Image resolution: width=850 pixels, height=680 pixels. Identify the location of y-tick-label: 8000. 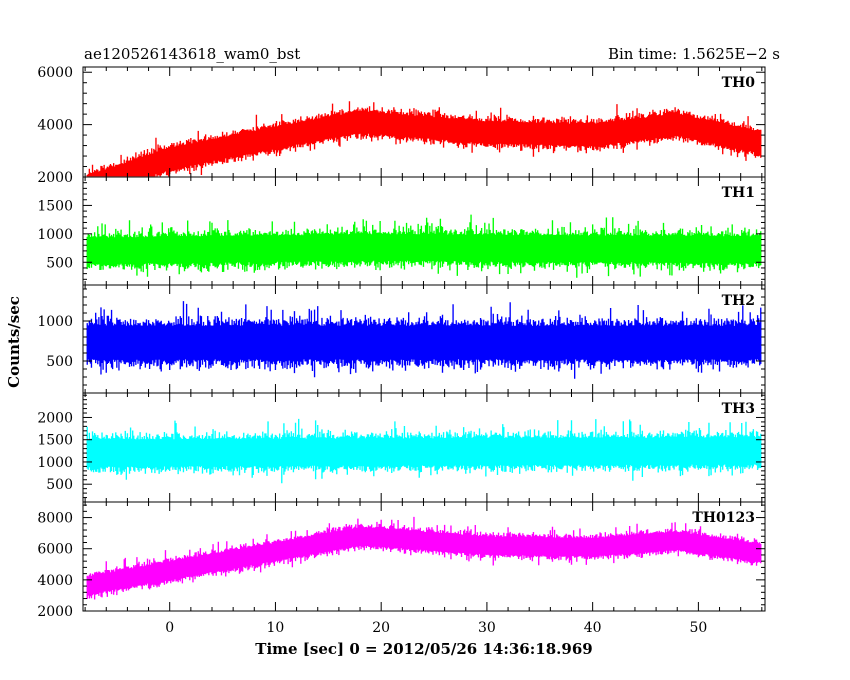
(55, 519).